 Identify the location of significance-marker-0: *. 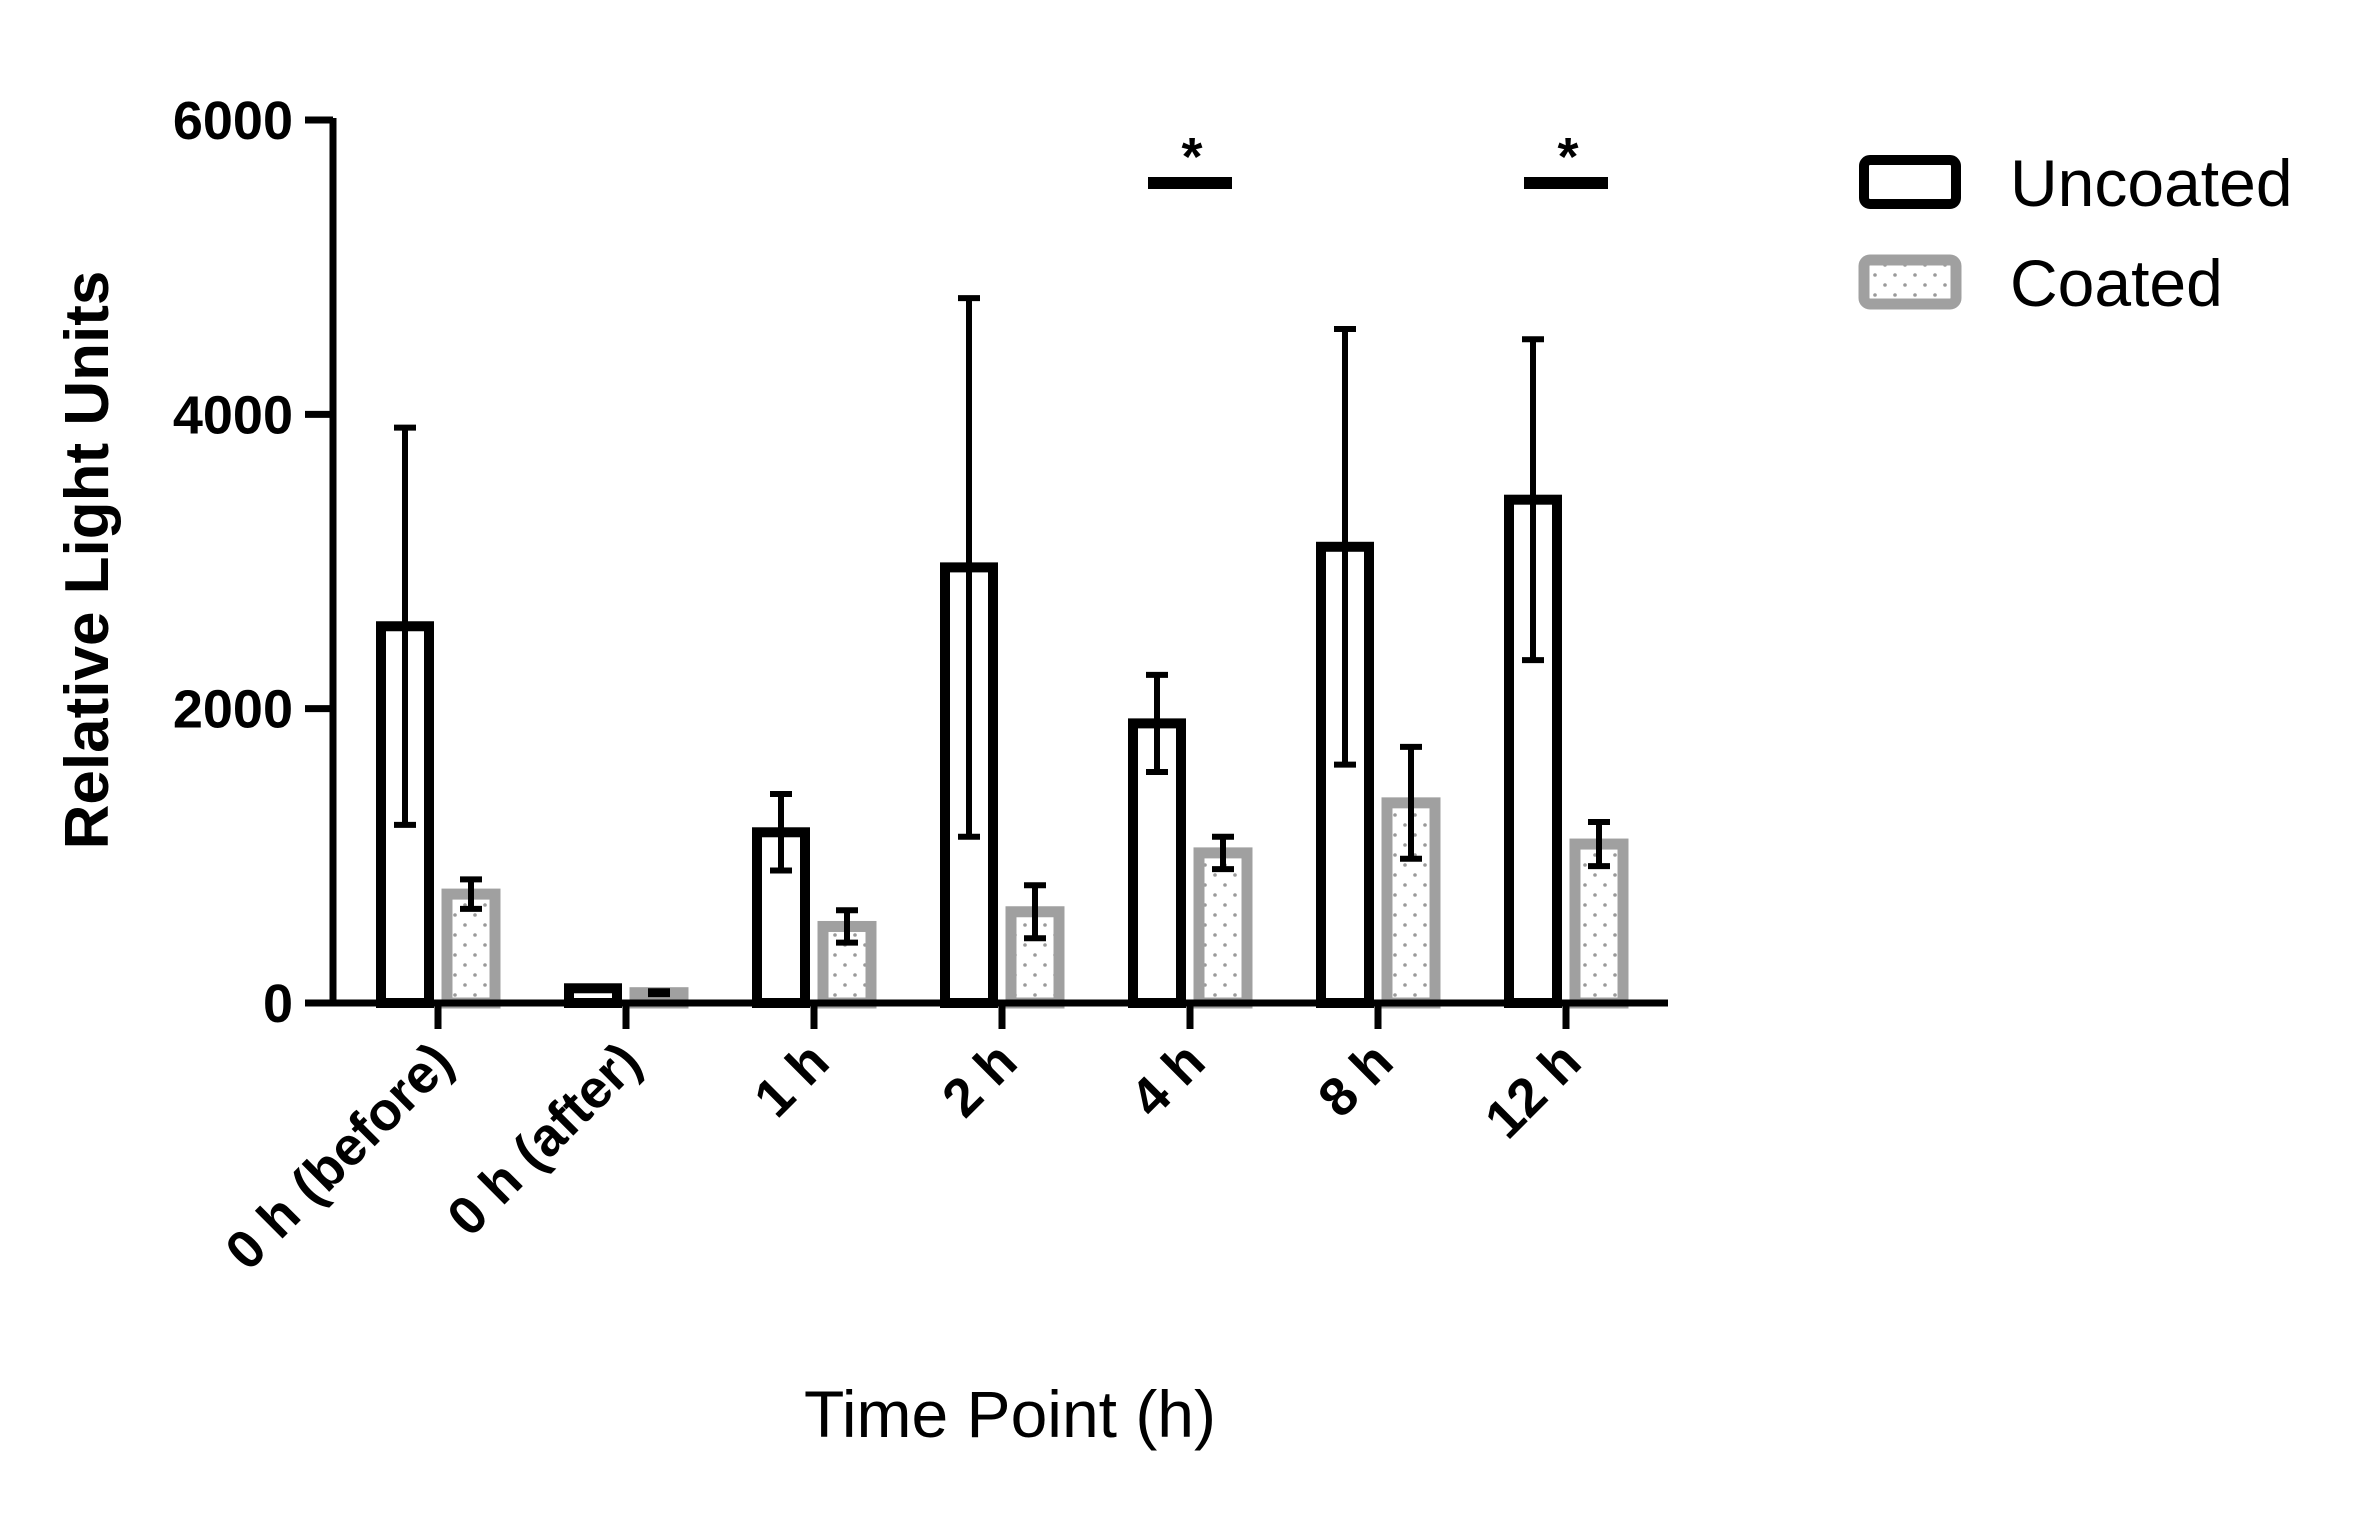
(1191, 157).